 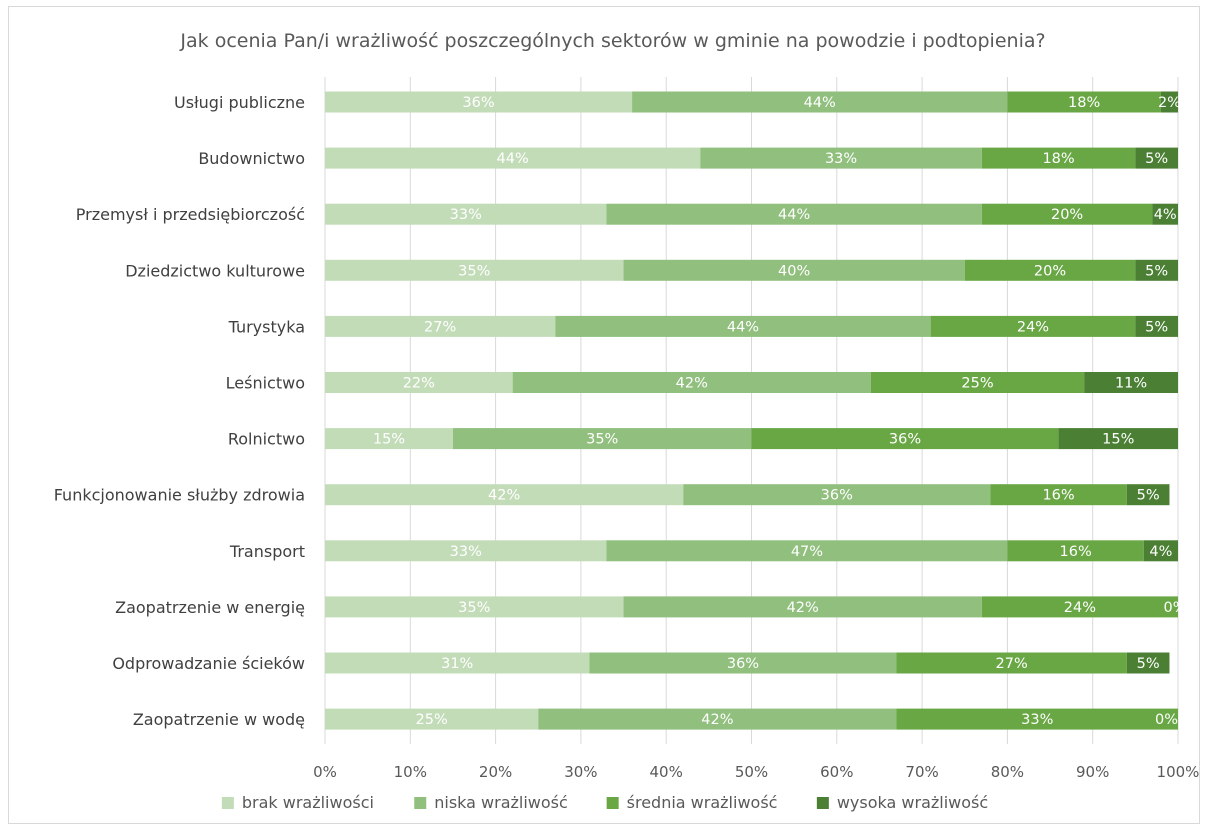 What do you see at coordinates (580, 772) in the screenshot?
I see `x-tick-label: 30%` at bounding box center [580, 772].